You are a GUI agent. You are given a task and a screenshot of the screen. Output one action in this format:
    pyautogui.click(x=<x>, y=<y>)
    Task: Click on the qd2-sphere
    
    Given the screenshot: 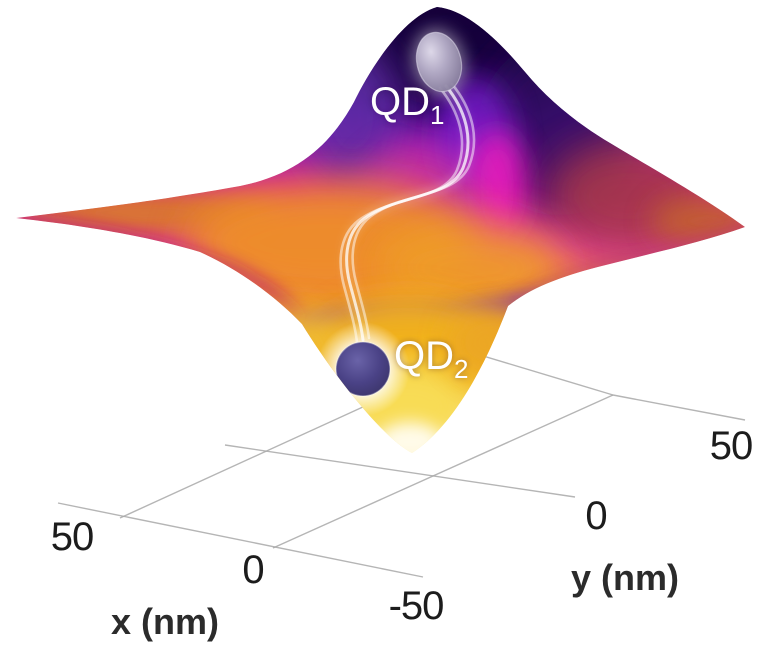 What is the action you would take?
    pyautogui.click(x=363, y=369)
    